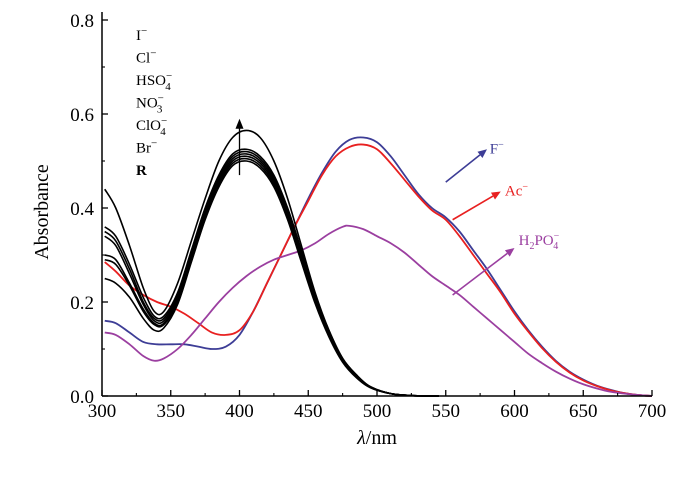  What do you see at coordinates (82, 397) in the screenshot?
I see `y-tick-label-0: 0.0` at bounding box center [82, 397].